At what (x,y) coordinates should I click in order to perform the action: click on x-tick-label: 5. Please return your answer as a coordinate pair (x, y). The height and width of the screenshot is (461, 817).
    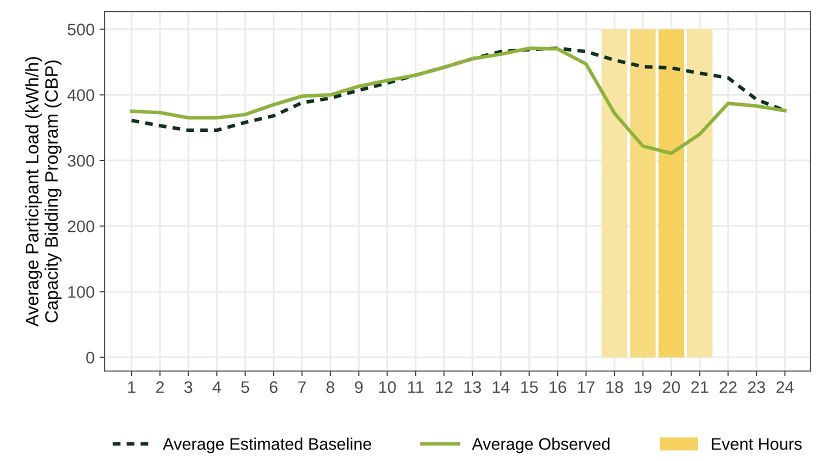
    Looking at the image, I should click on (245, 387).